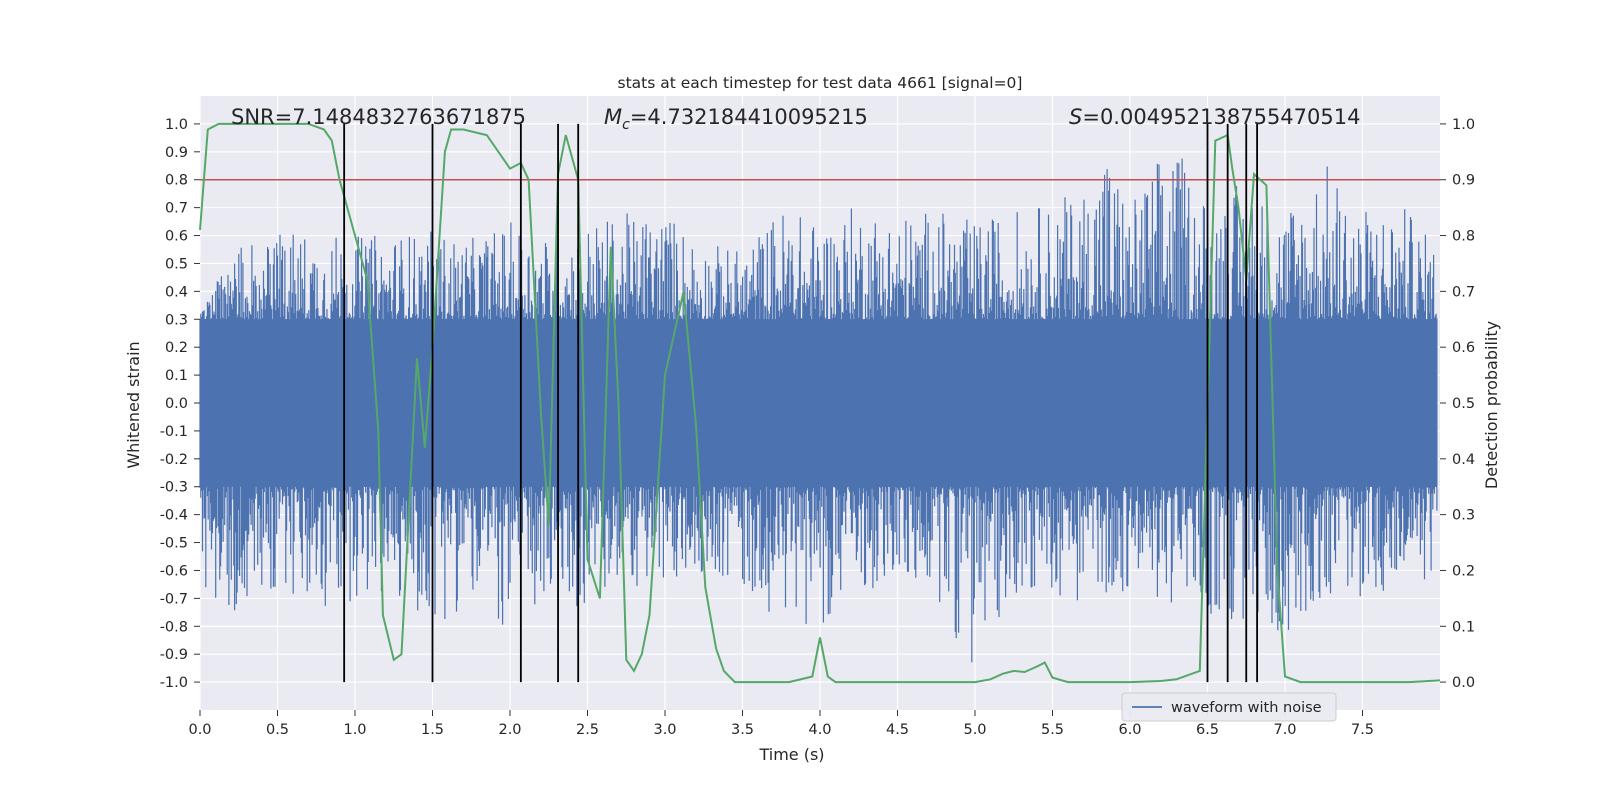 The image size is (1600, 804). Describe the element at coordinates (1463, 181) in the screenshot. I see `y2-tick-label: 0.9` at that location.